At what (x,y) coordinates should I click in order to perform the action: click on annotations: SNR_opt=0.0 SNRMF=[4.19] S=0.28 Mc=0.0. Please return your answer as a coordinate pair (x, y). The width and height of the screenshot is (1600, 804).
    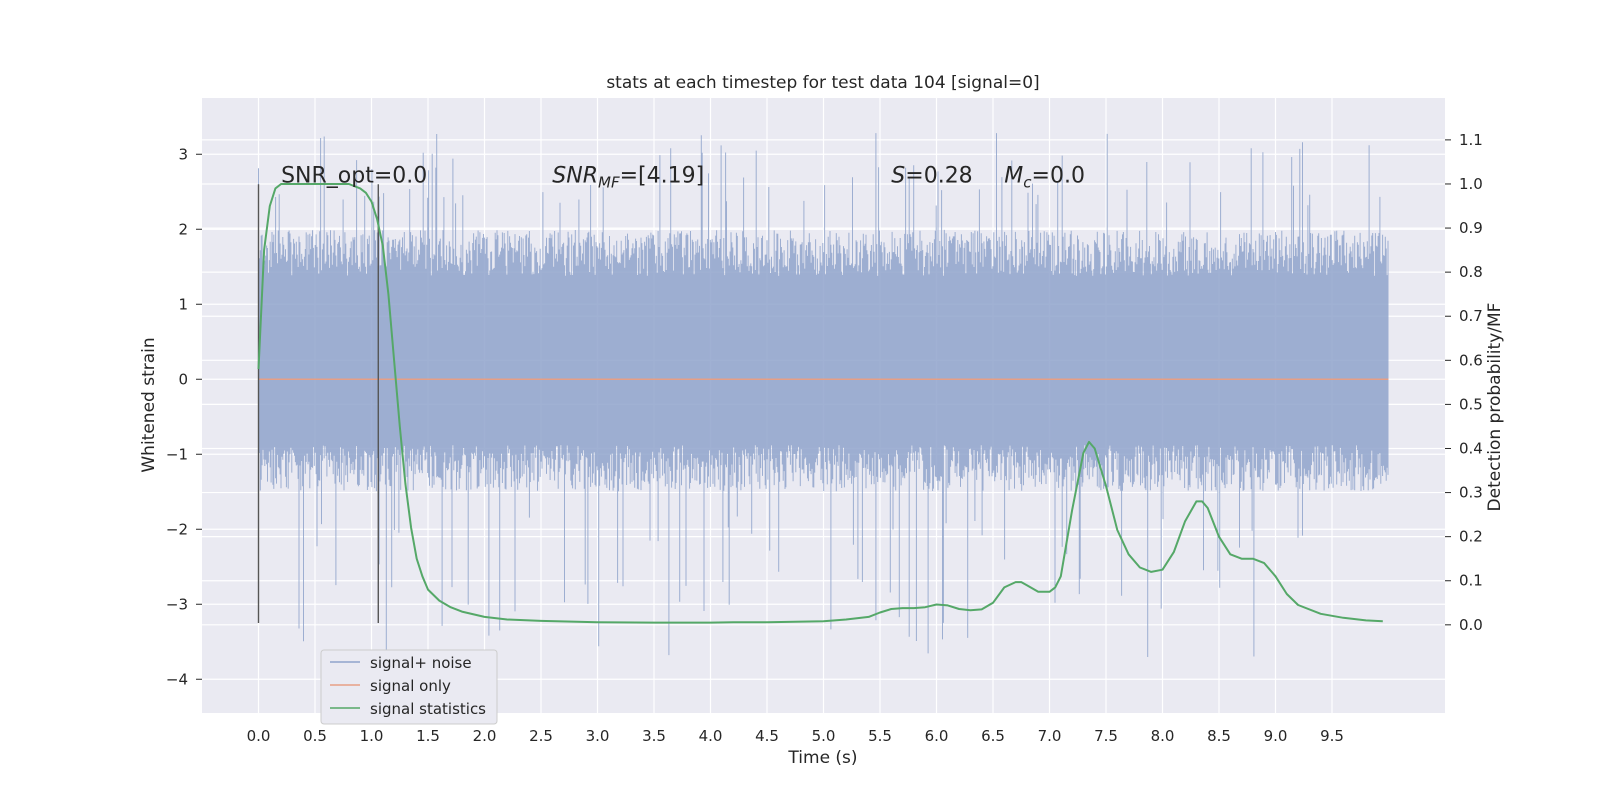
    Looking at the image, I should click on (683, 177).